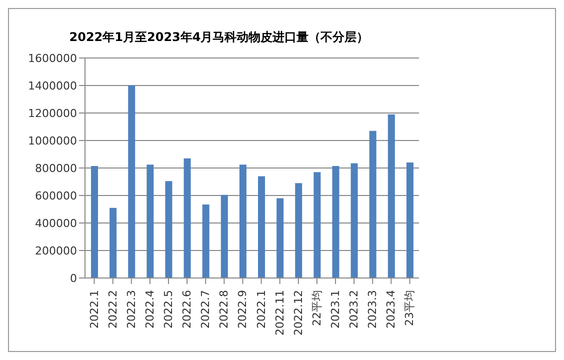 The height and width of the screenshot is (360, 564). Describe the element at coordinates (354, 309) in the screenshot. I see `x-tick-label: 2023.2` at that location.